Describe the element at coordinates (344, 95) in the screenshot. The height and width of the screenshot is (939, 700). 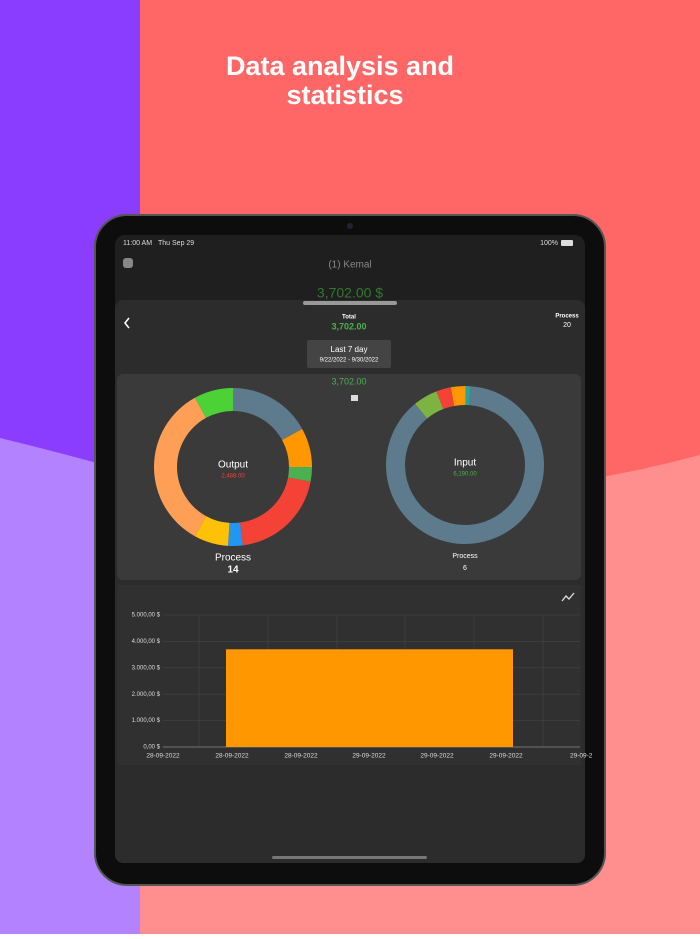
I see `headline: statistics` at that location.